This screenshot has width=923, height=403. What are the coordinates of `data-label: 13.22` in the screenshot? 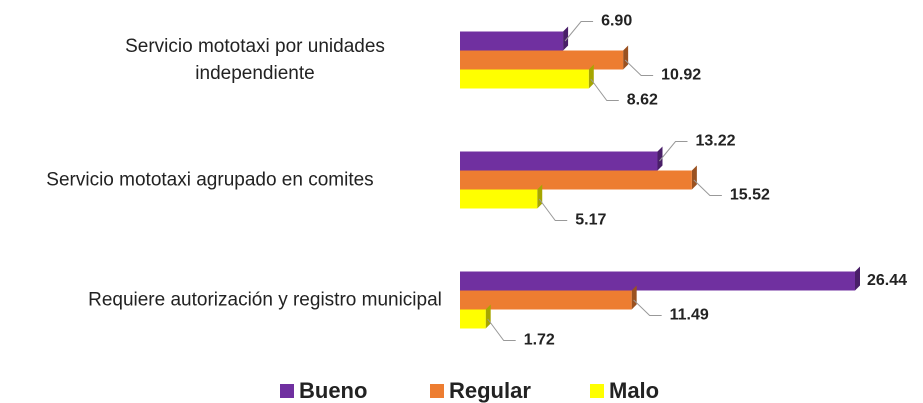 It's located at (716, 141).